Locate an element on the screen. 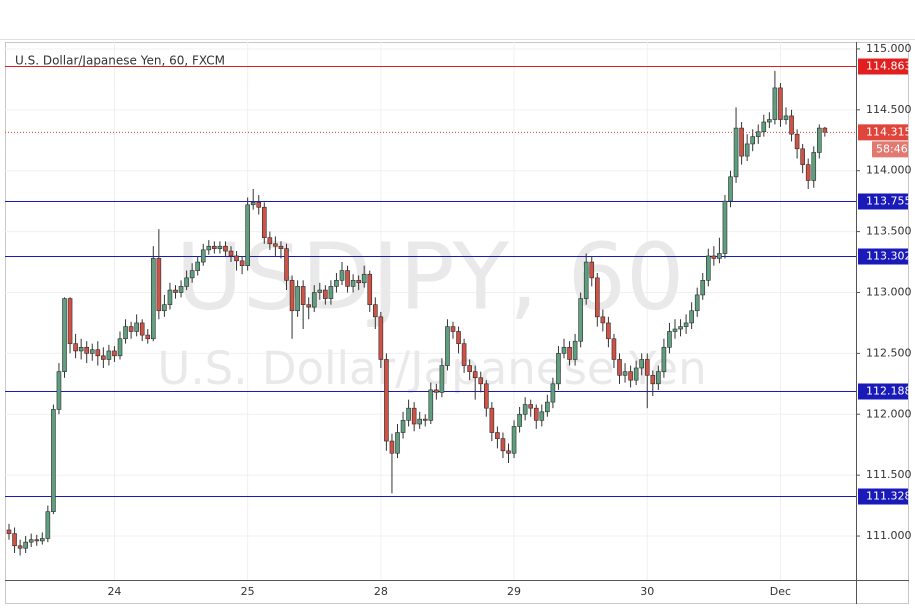  x-tick-label: 30 is located at coordinates (647, 591).